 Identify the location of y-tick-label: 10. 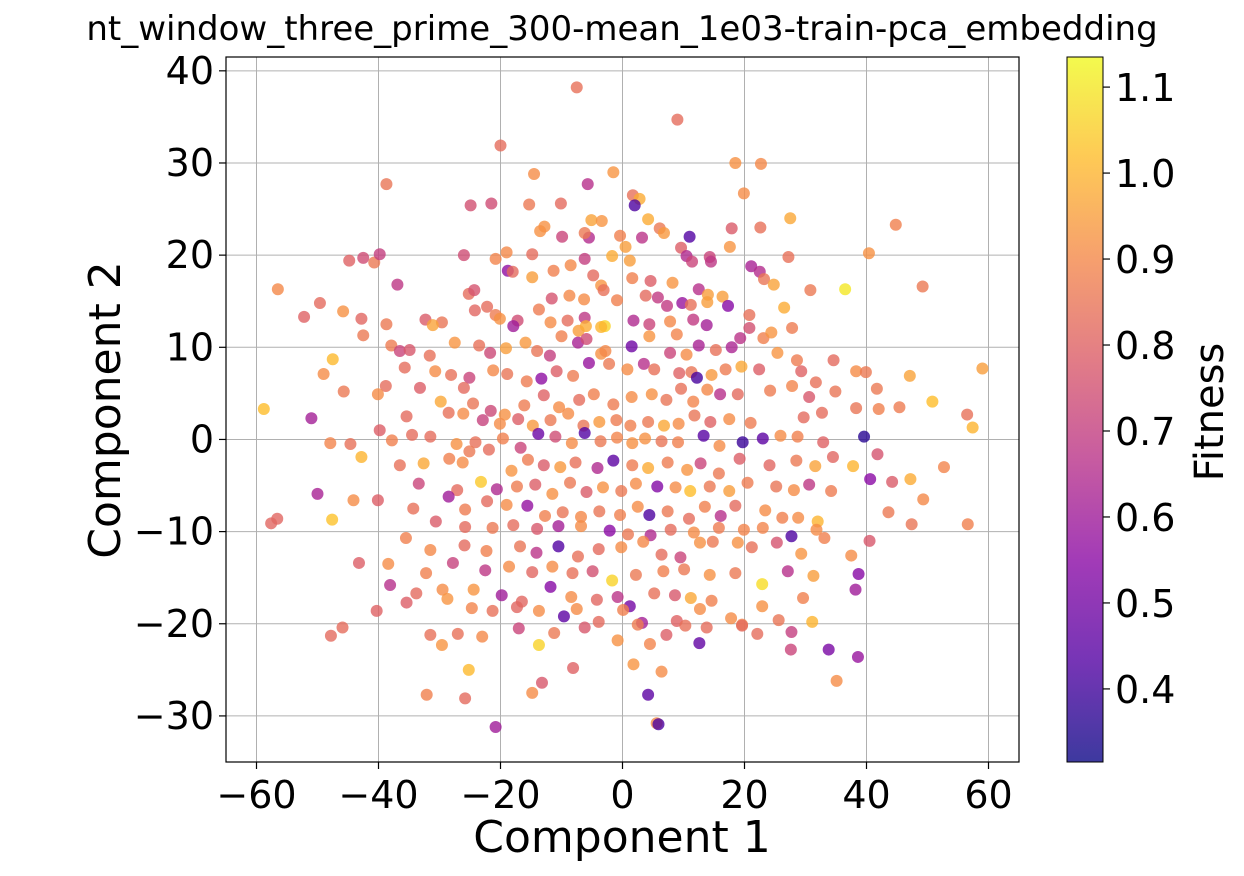
(190, 347).